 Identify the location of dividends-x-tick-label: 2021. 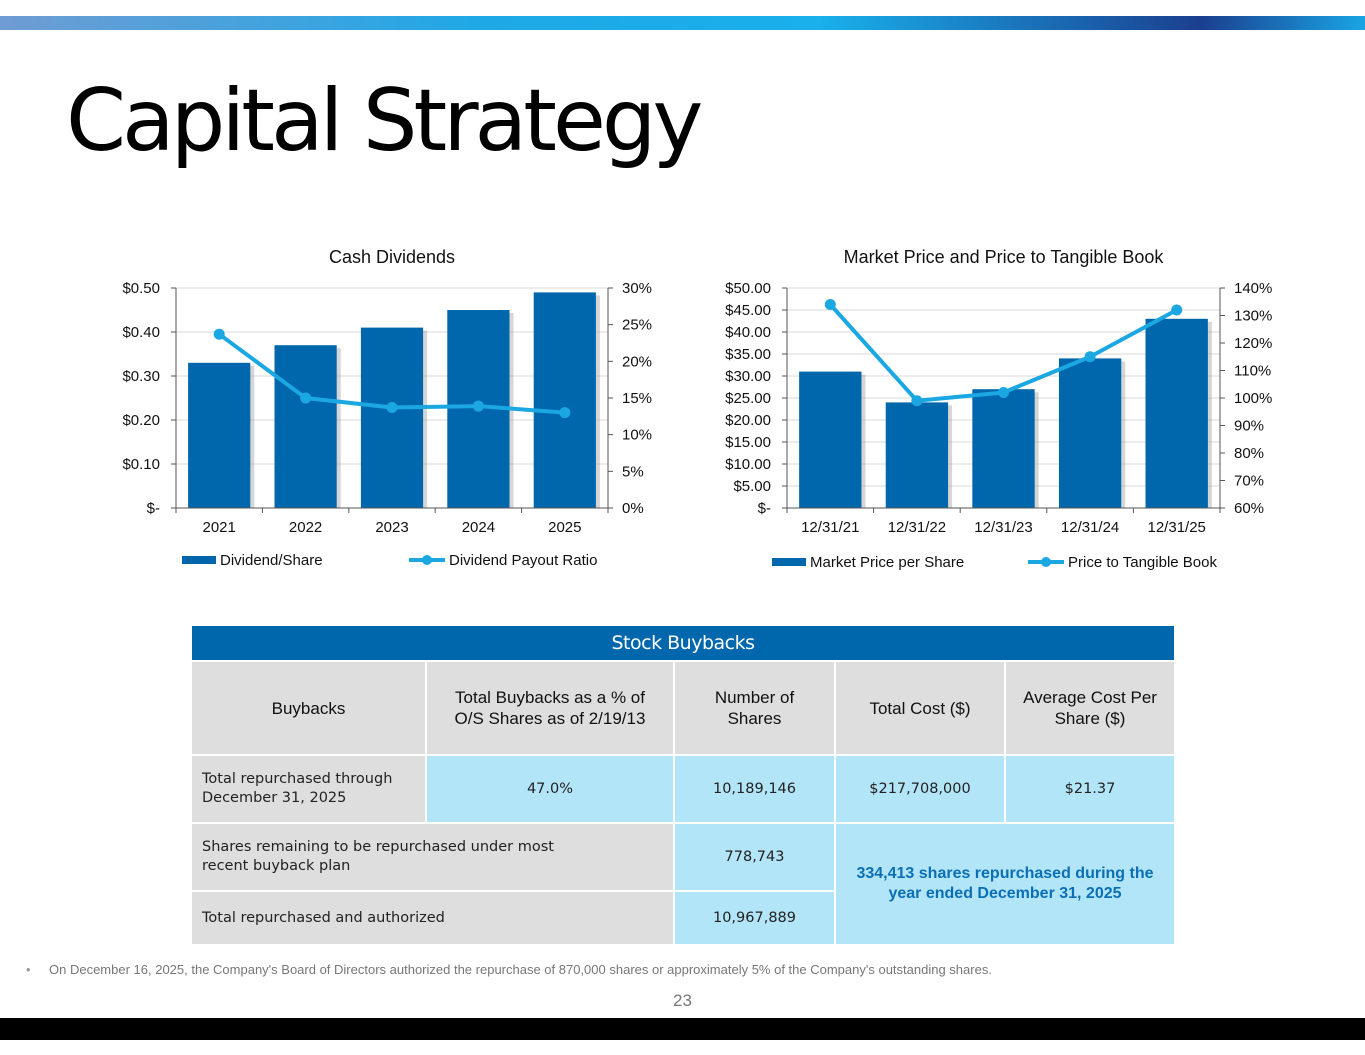
(219, 527).